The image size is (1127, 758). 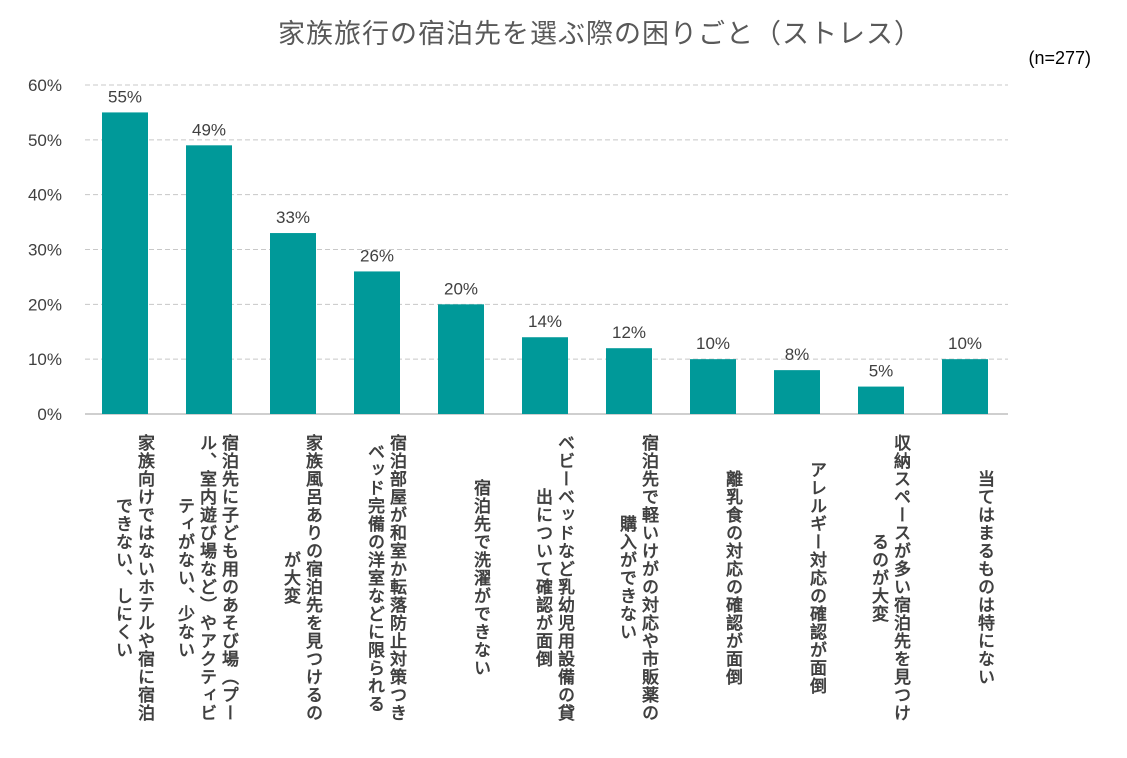 I want to click on y-tick-label: 40%, so click(x=45, y=195).